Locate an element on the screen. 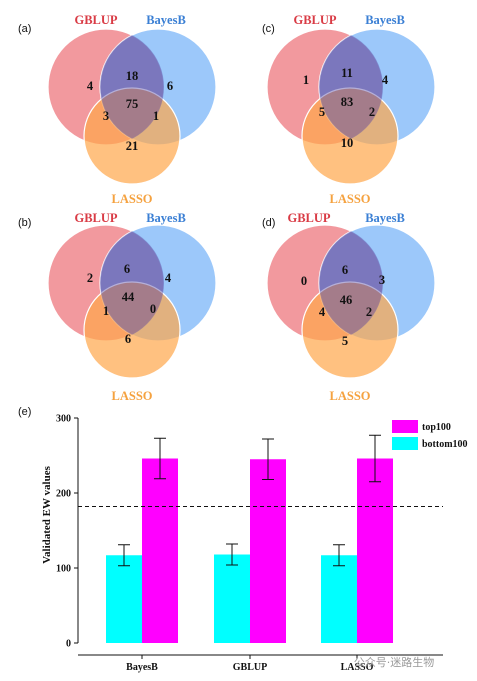 This screenshot has height=681, width=477. count-all-three: 83 is located at coordinates (347, 102).